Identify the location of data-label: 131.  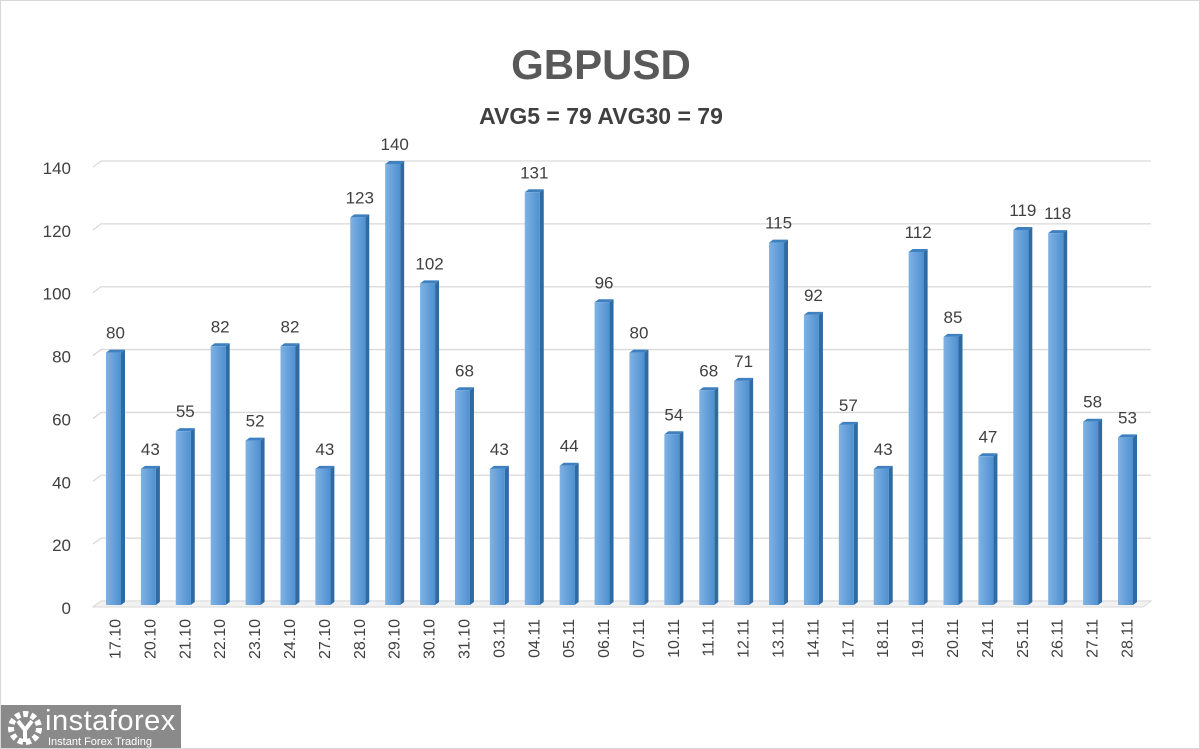
(534, 172).